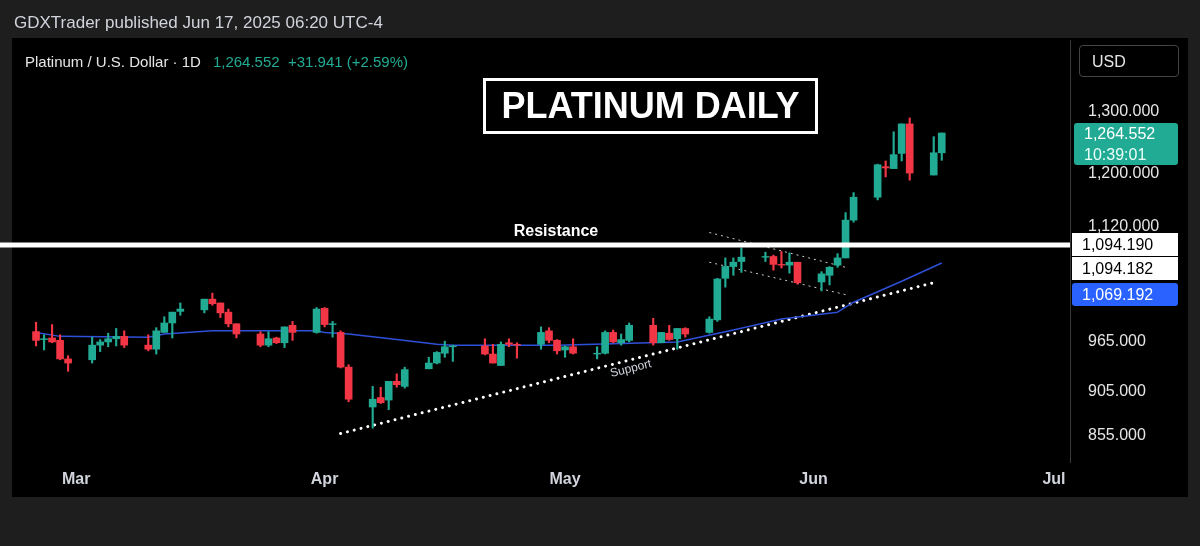  Describe the element at coordinates (1125, 294) in the screenshot. I see `text: 1,069.192` at that location.